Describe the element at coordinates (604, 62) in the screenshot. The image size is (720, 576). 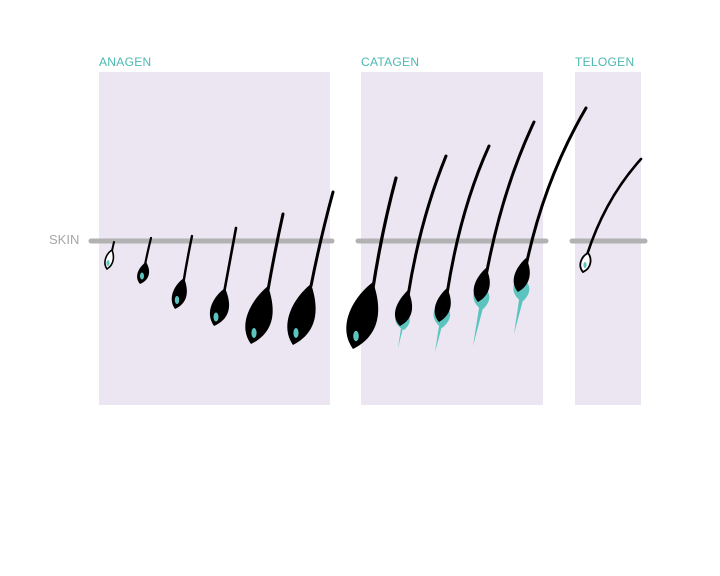
I see `telogen-label: TELOGEN` at that location.